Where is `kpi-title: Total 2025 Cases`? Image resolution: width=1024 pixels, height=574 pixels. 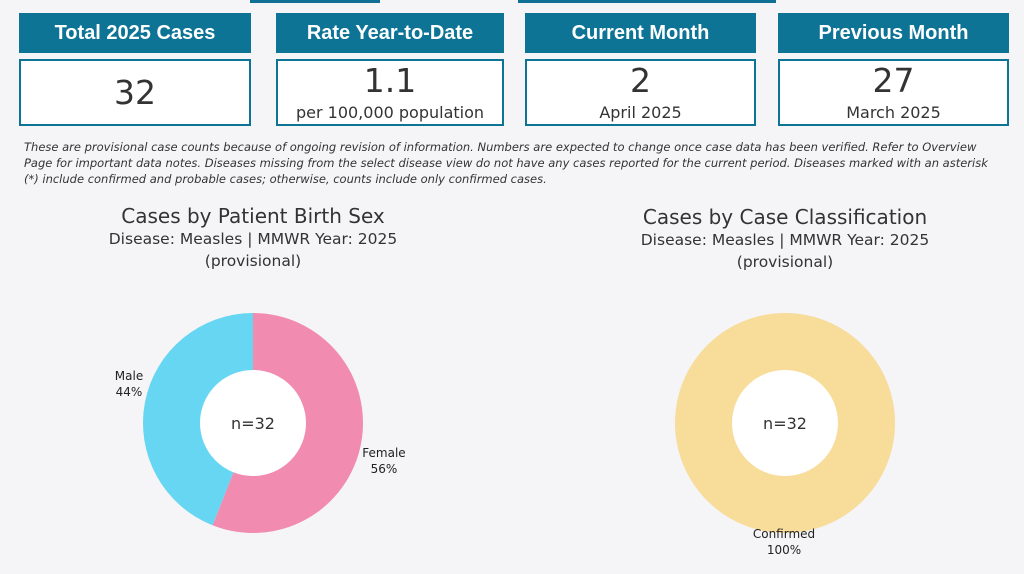 kpi-title: Total 2025 Cases is located at coordinates (135, 33).